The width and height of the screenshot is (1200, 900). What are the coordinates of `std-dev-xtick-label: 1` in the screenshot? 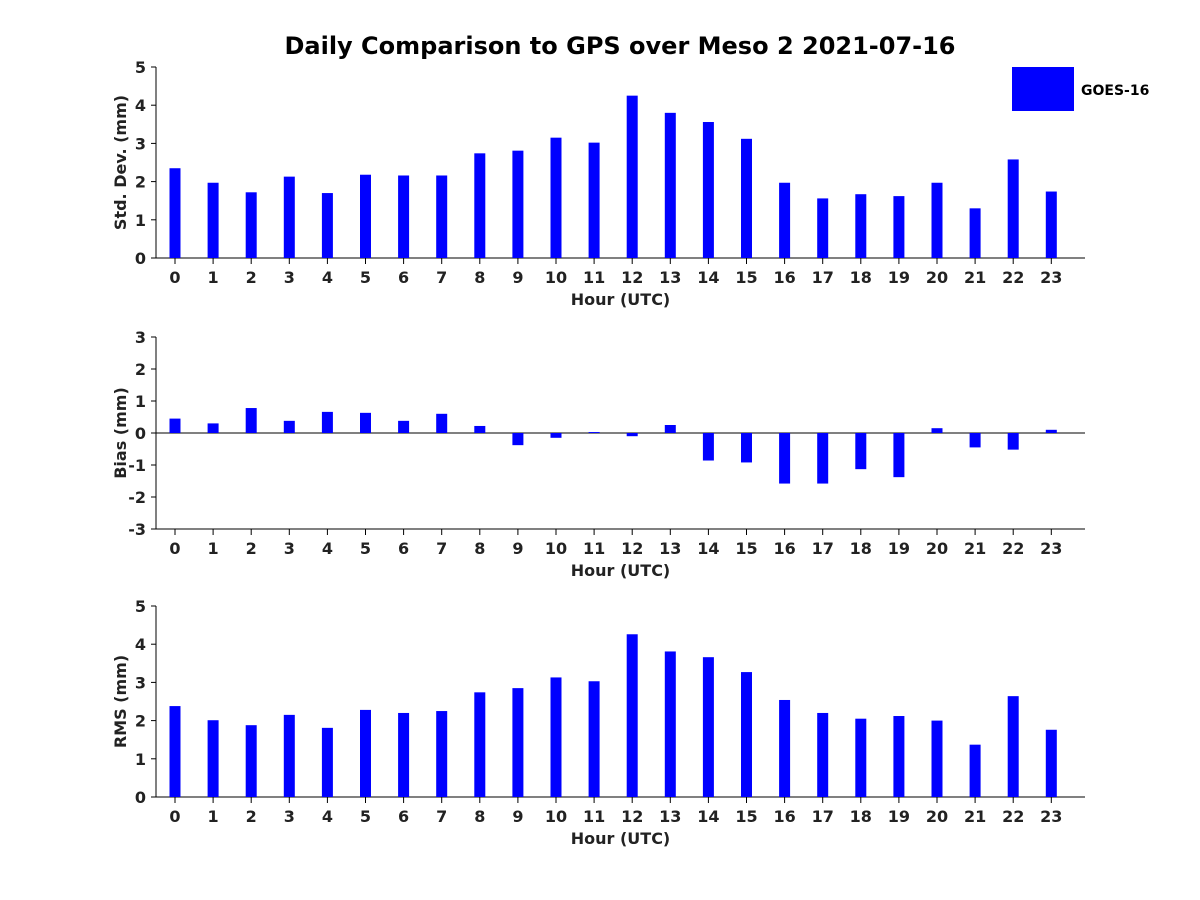 It's located at (213, 277).